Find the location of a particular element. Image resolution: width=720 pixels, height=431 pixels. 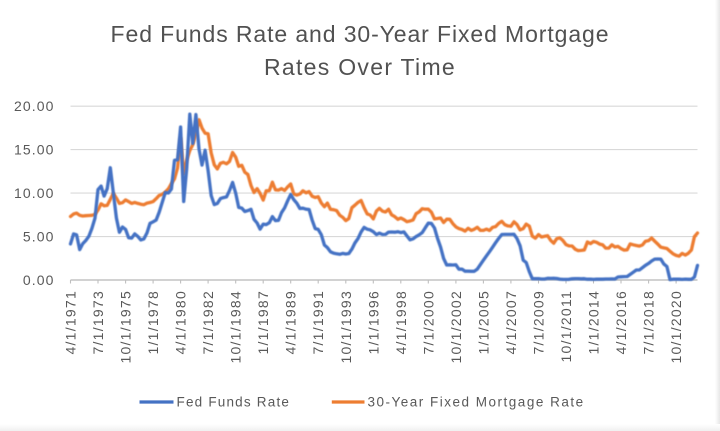

svg-text: 7/1/2009 is located at coordinates (539, 322).